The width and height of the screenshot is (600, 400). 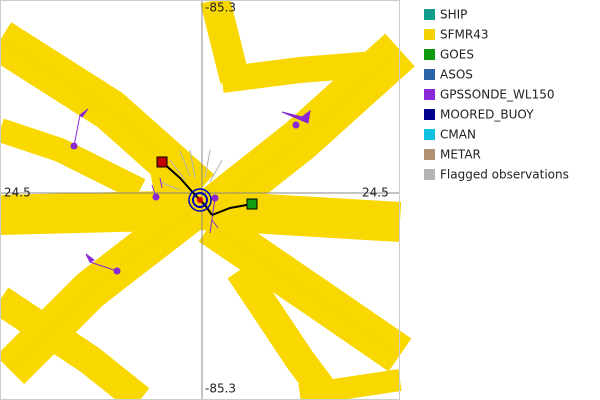 I want to click on axis-label-bottom: -85.3, so click(x=220, y=389).